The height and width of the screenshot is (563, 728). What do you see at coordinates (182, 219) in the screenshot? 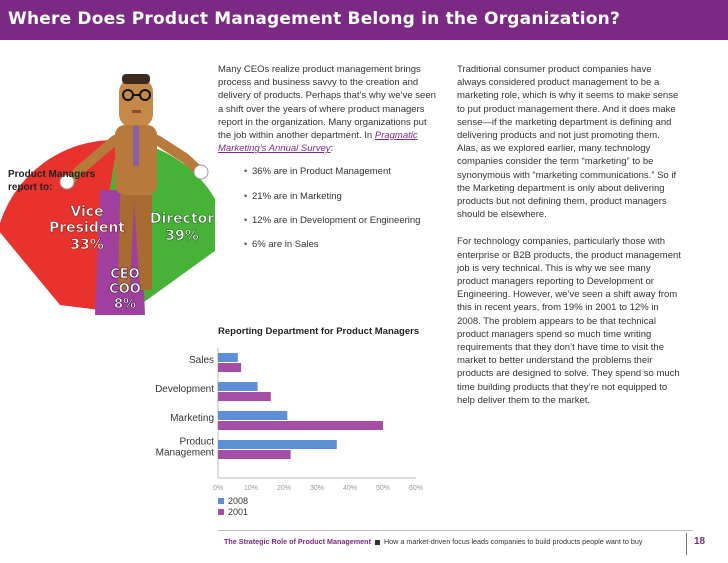
I see `pie-label-director-line1: Director` at bounding box center [182, 219].